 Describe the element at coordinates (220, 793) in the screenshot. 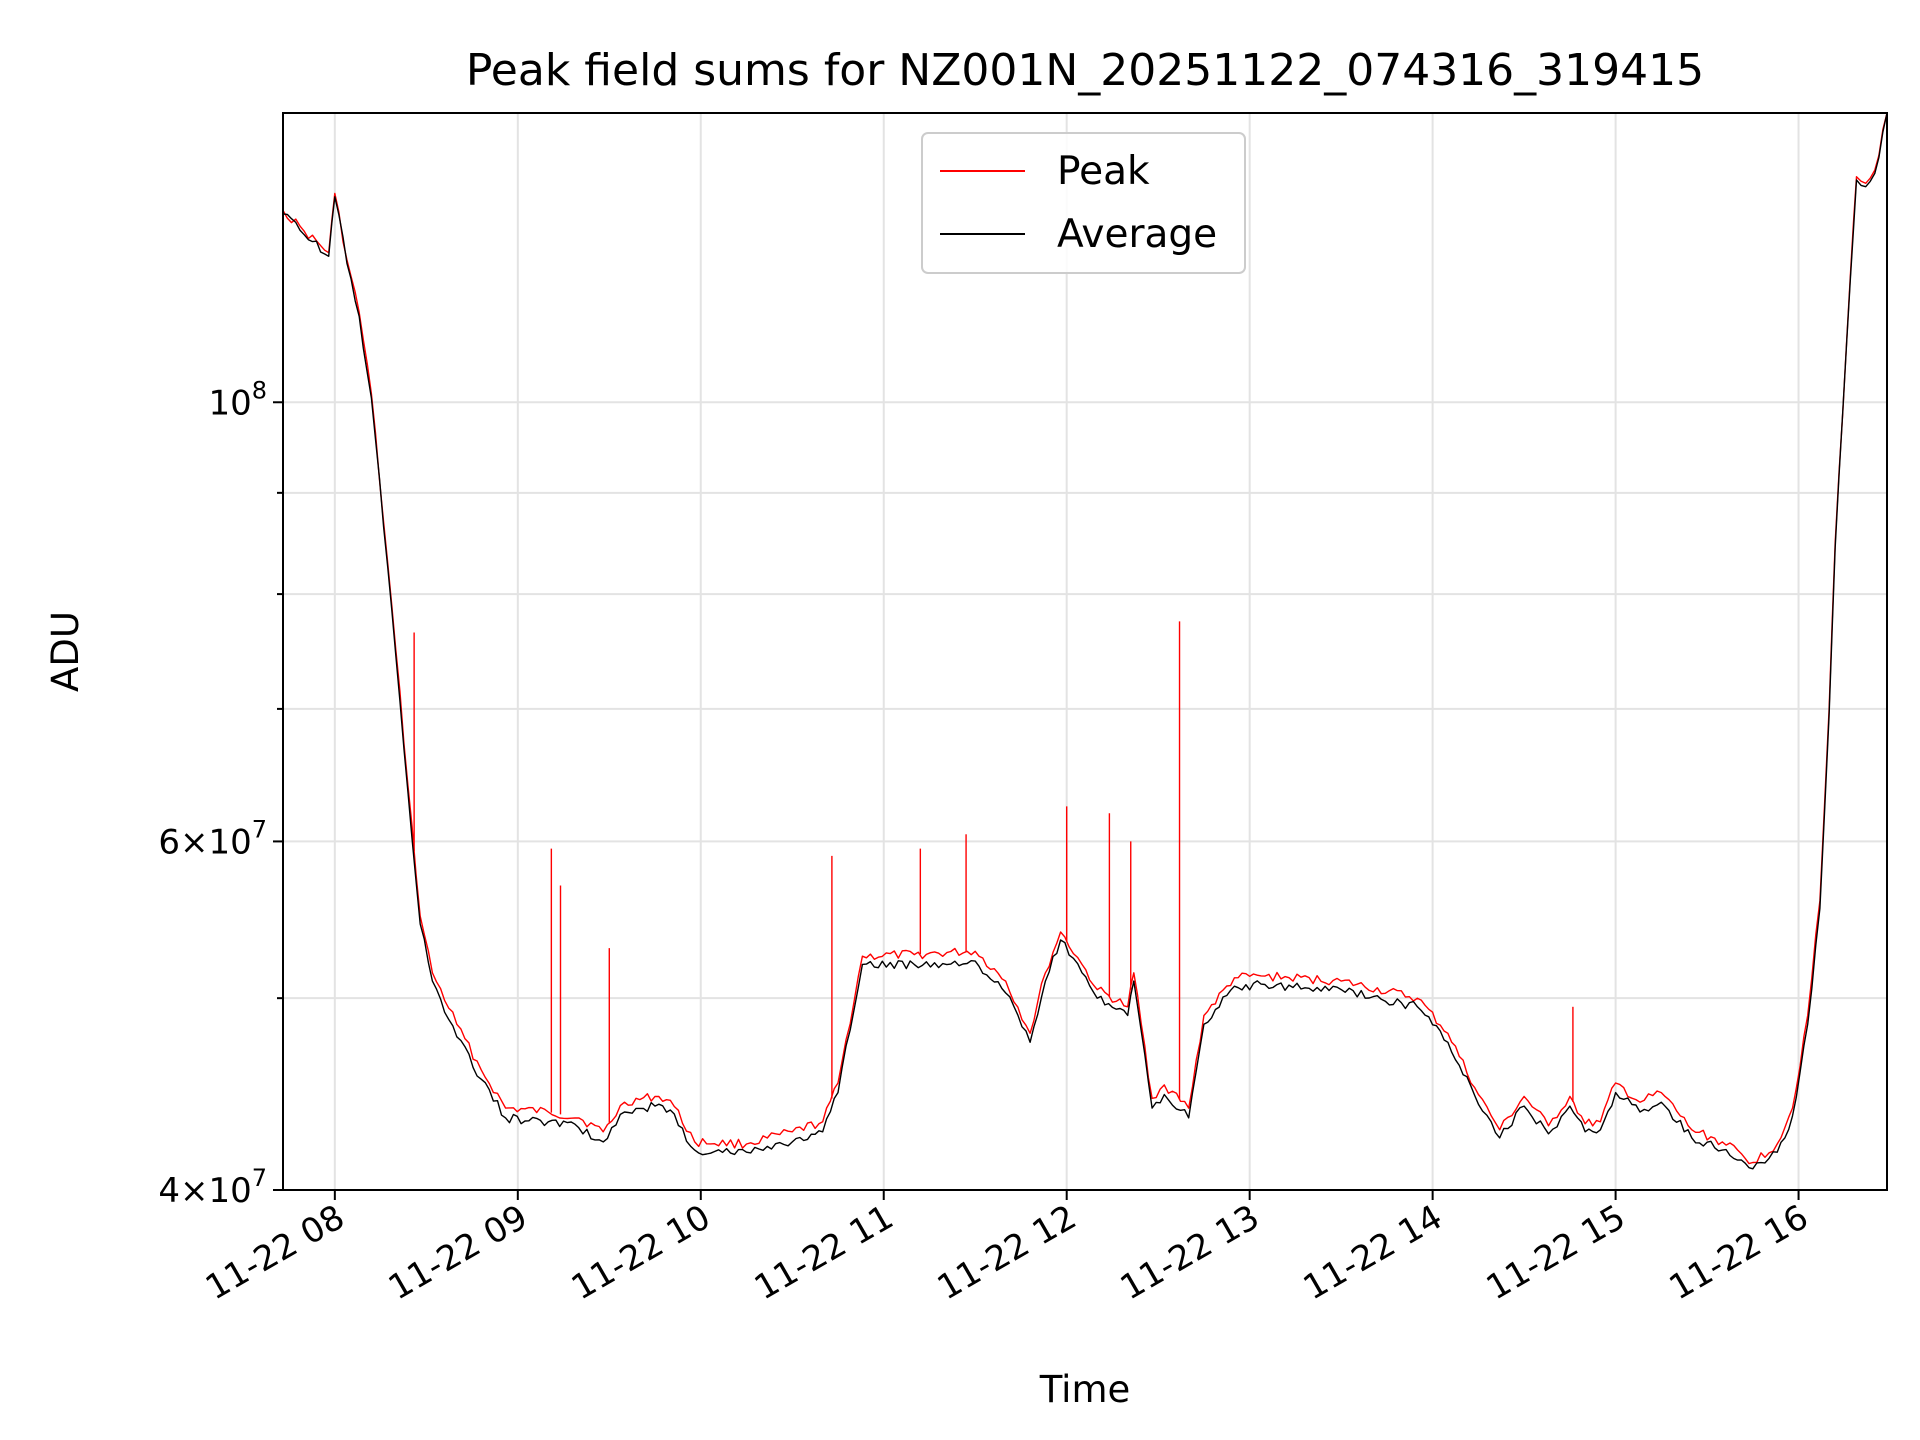

I see `y-axis-ticks: 4×107 6×107 108` at that location.